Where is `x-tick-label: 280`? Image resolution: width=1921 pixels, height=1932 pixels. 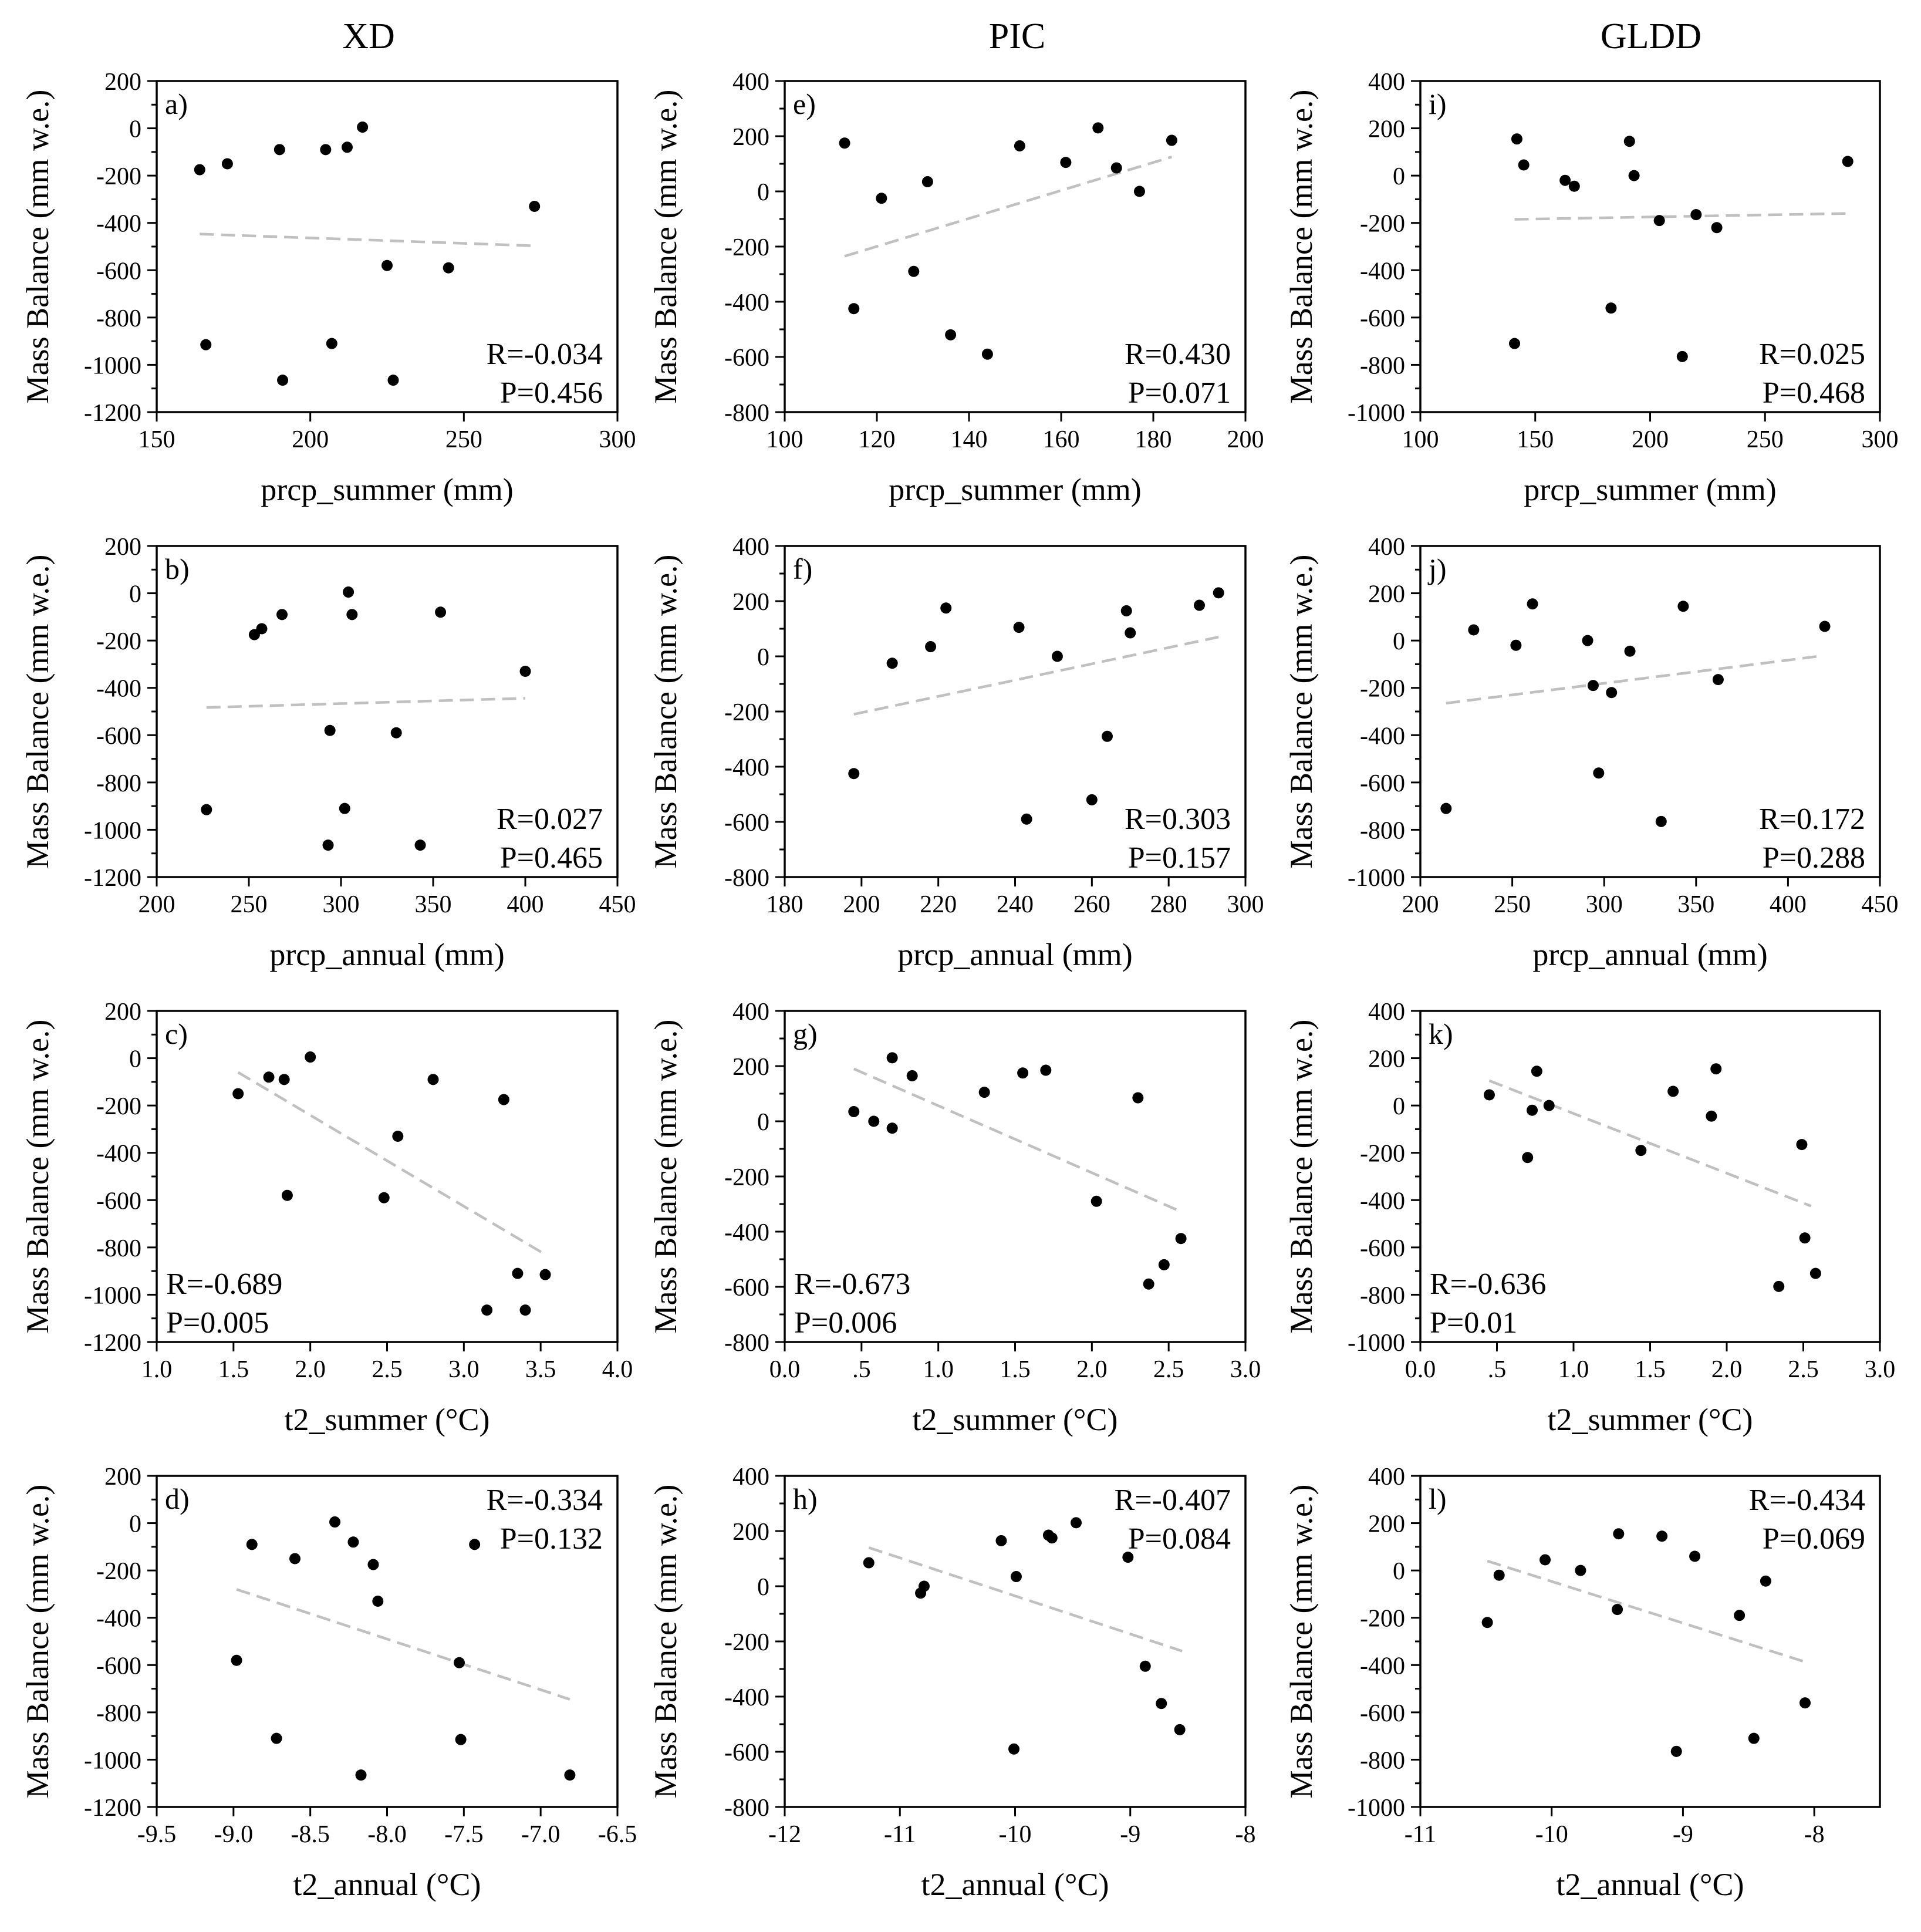 x-tick-label: 280 is located at coordinates (1168, 904).